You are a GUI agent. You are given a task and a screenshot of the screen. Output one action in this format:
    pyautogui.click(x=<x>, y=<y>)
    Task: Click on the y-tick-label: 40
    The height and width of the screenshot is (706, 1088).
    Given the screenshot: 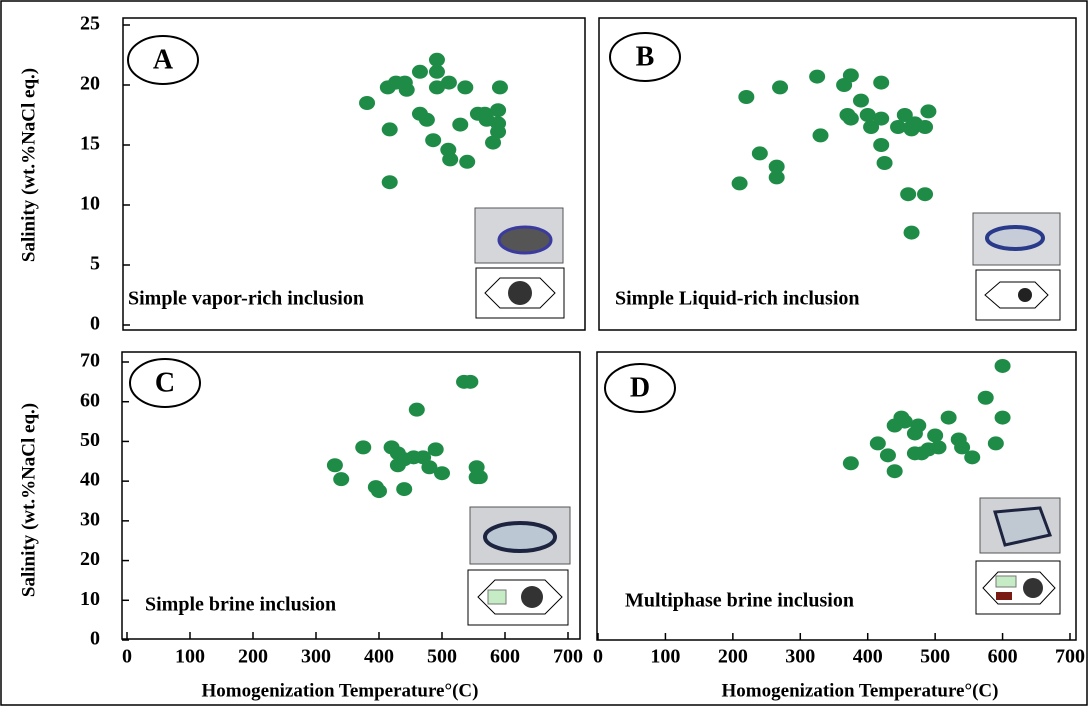 What is the action you would take?
    pyautogui.click(x=90, y=480)
    